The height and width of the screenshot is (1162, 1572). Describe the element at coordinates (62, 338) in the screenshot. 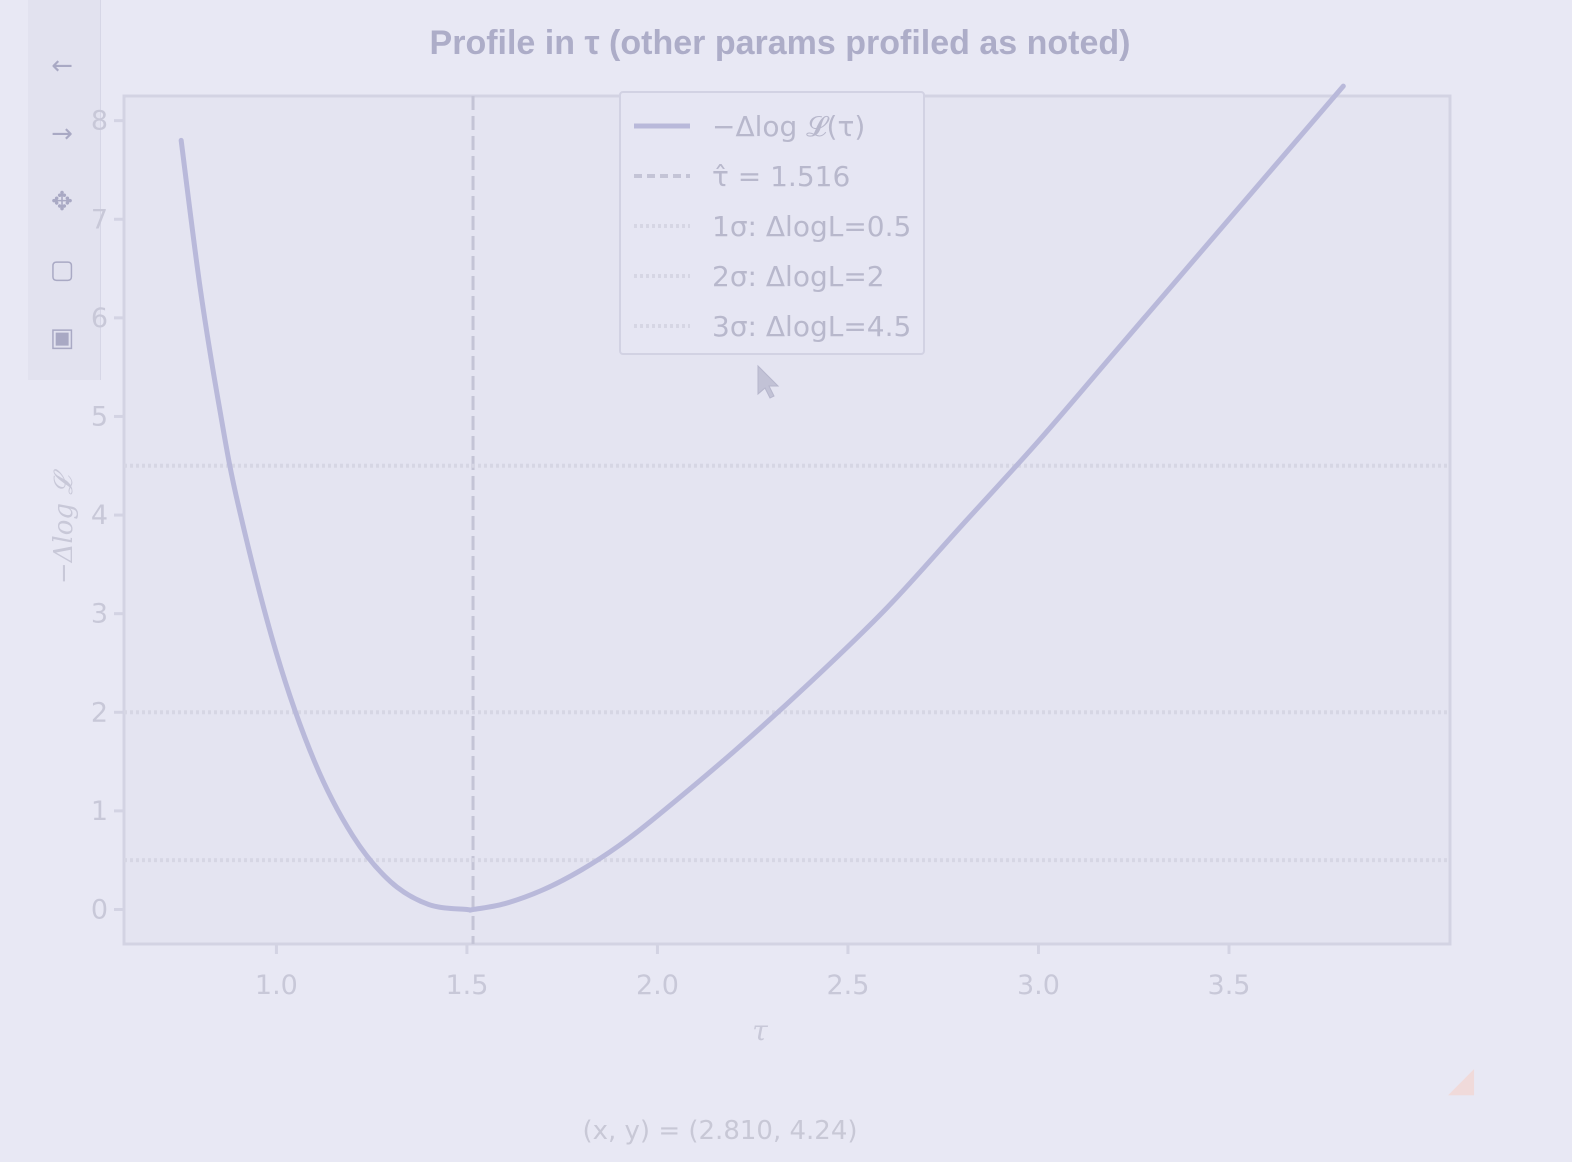

I see `save-icon: ▣` at that location.